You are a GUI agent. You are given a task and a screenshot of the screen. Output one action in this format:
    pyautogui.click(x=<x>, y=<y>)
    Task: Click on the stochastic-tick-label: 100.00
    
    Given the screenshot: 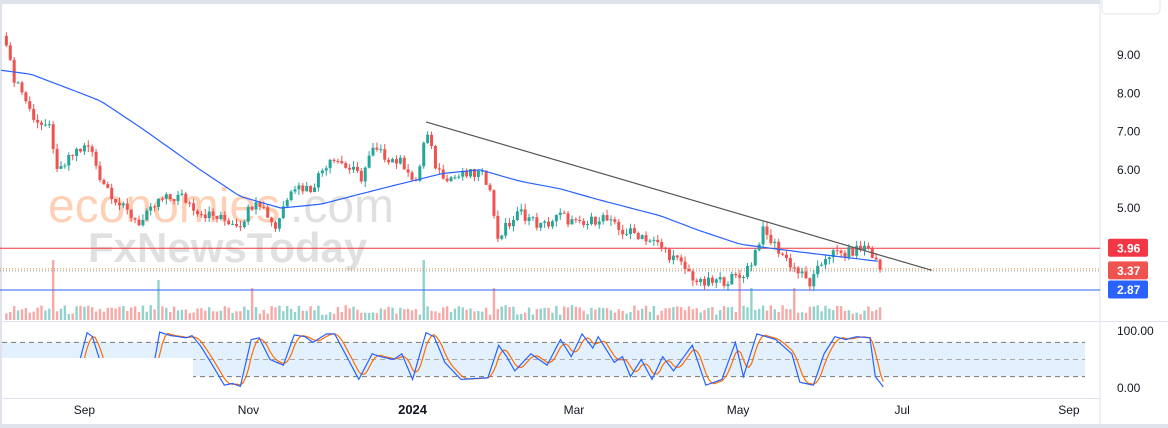 What is the action you would take?
    pyautogui.click(x=1135, y=331)
    